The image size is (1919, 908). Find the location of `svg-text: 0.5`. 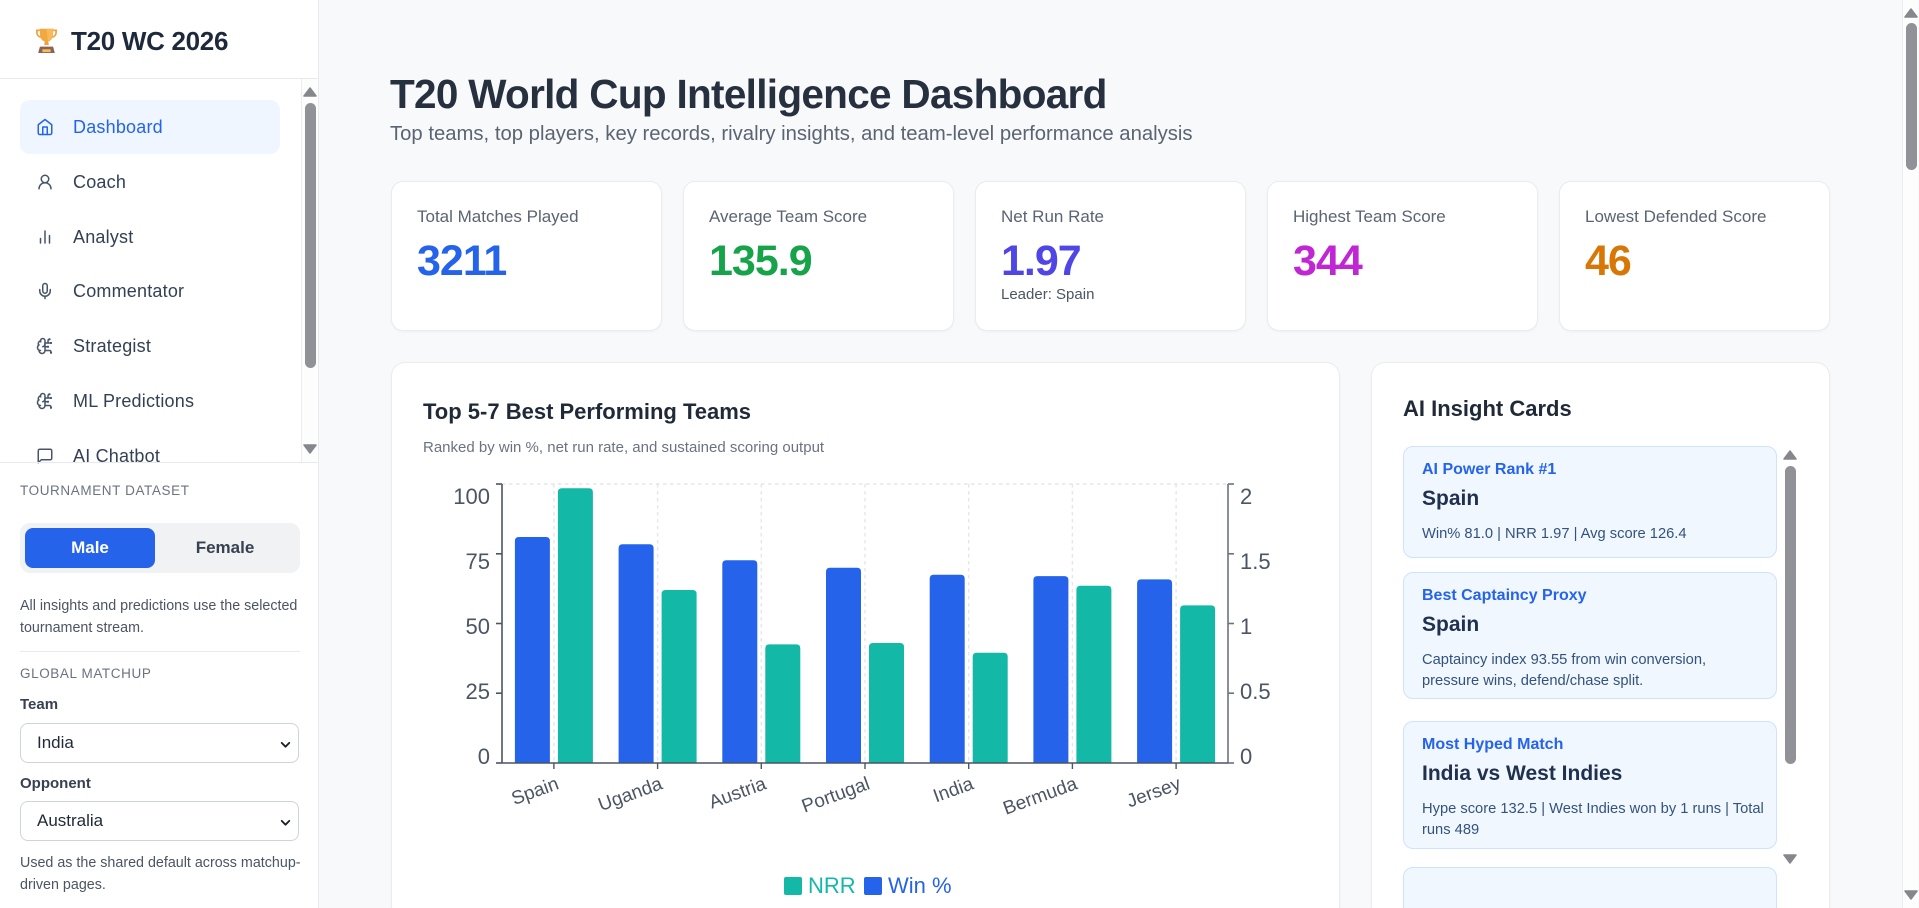

svg-text: 0.5 is located at coordinates (1255, 691).